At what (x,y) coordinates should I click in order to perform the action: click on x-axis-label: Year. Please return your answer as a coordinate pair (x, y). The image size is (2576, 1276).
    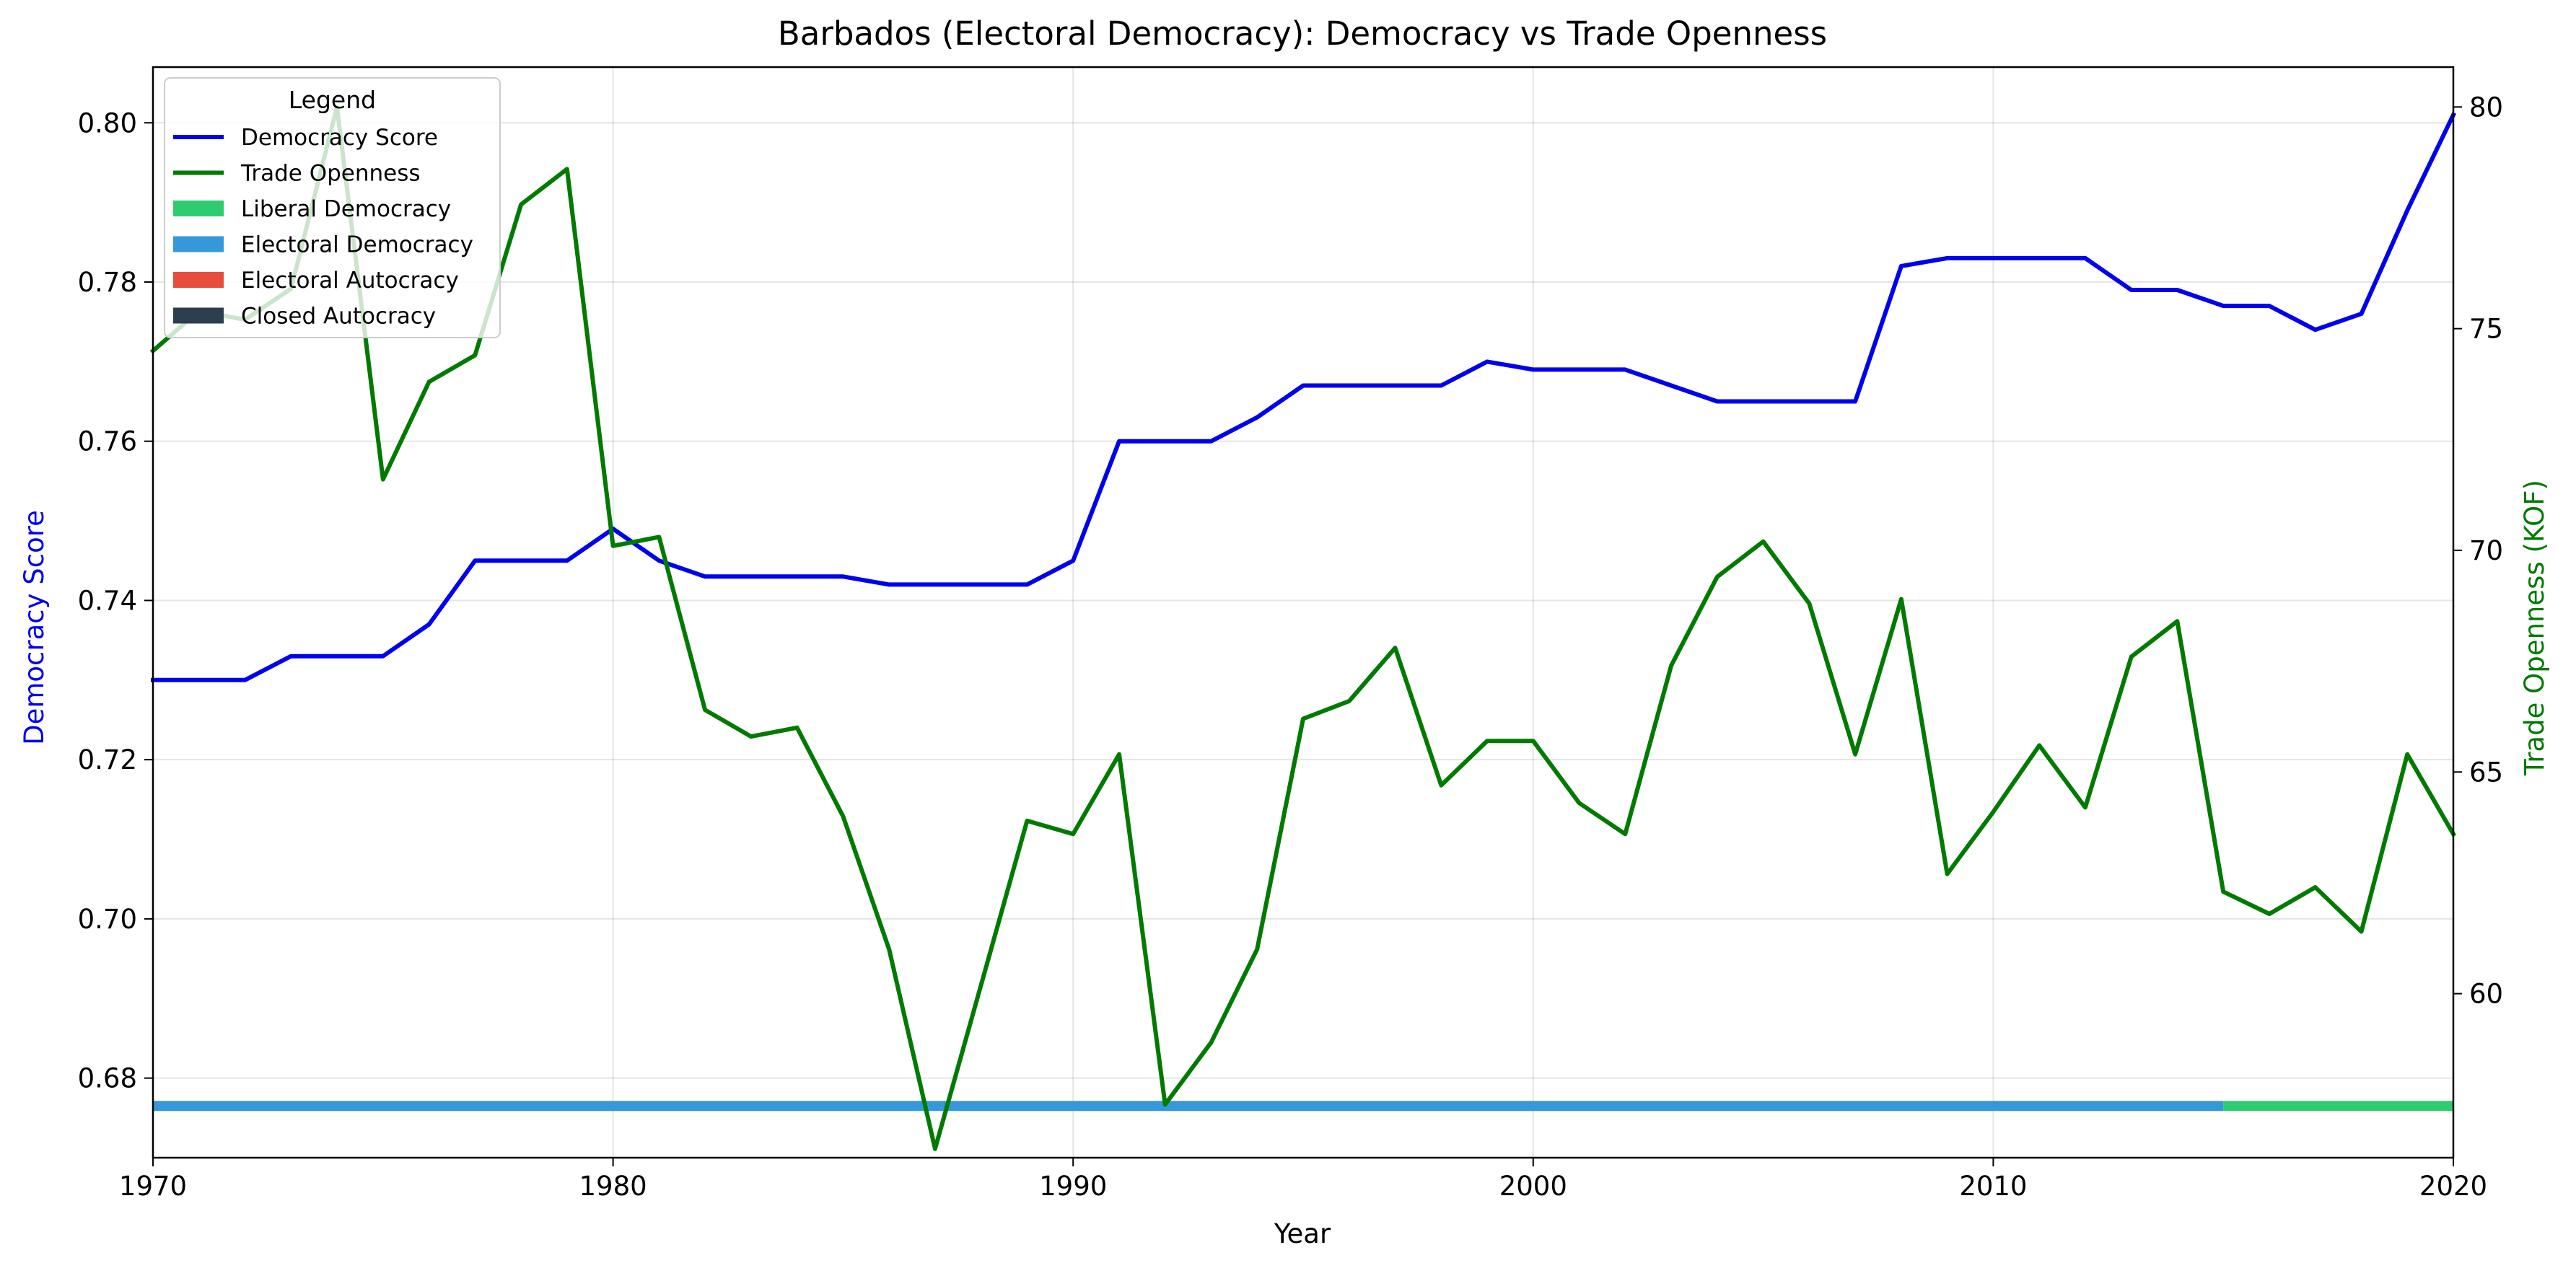
    Looking at the image, I should click on (1302, 1233).